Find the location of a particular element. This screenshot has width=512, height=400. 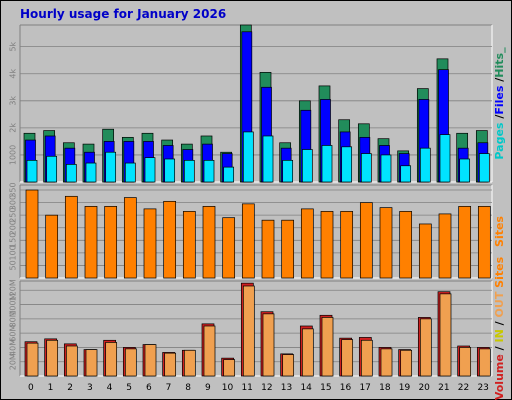

x-tick-label: 13 is located at coordinates (286, 388).